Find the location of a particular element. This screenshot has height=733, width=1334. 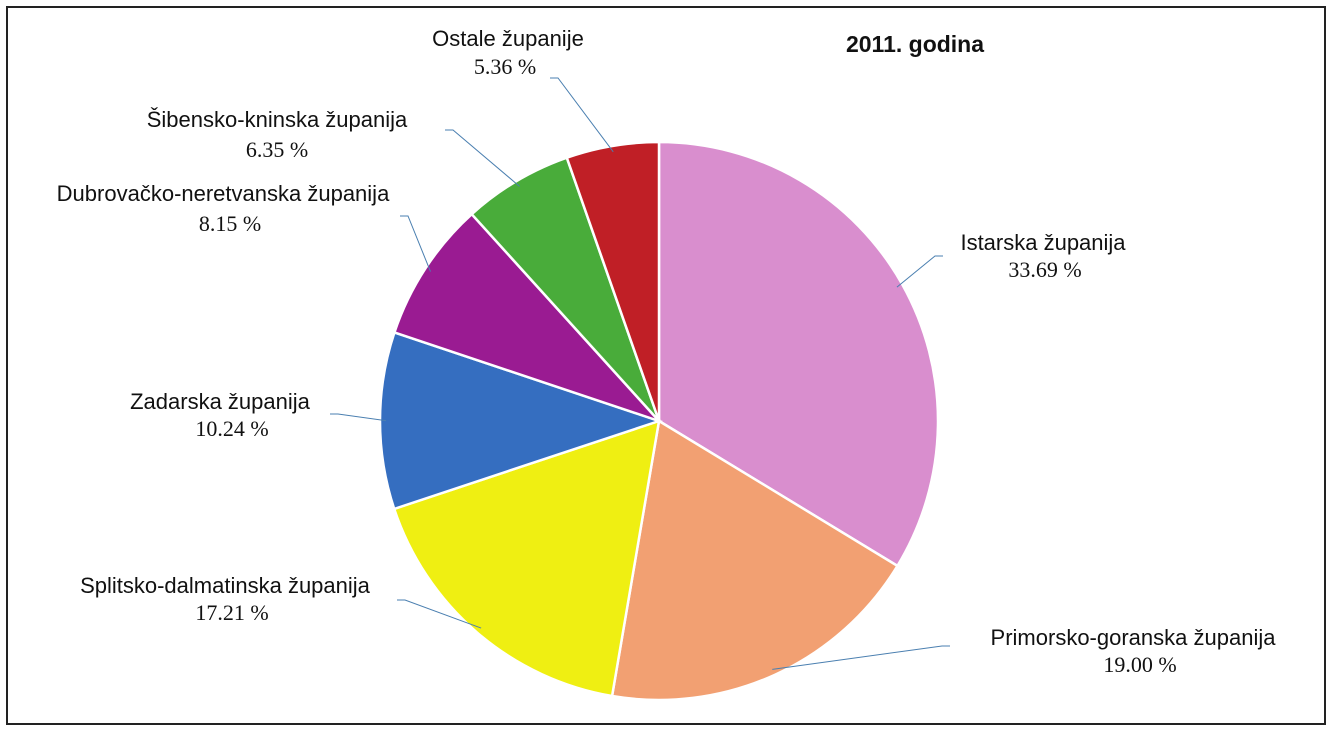

chart-title: 2011. godina is located at coordinates (915, 44).